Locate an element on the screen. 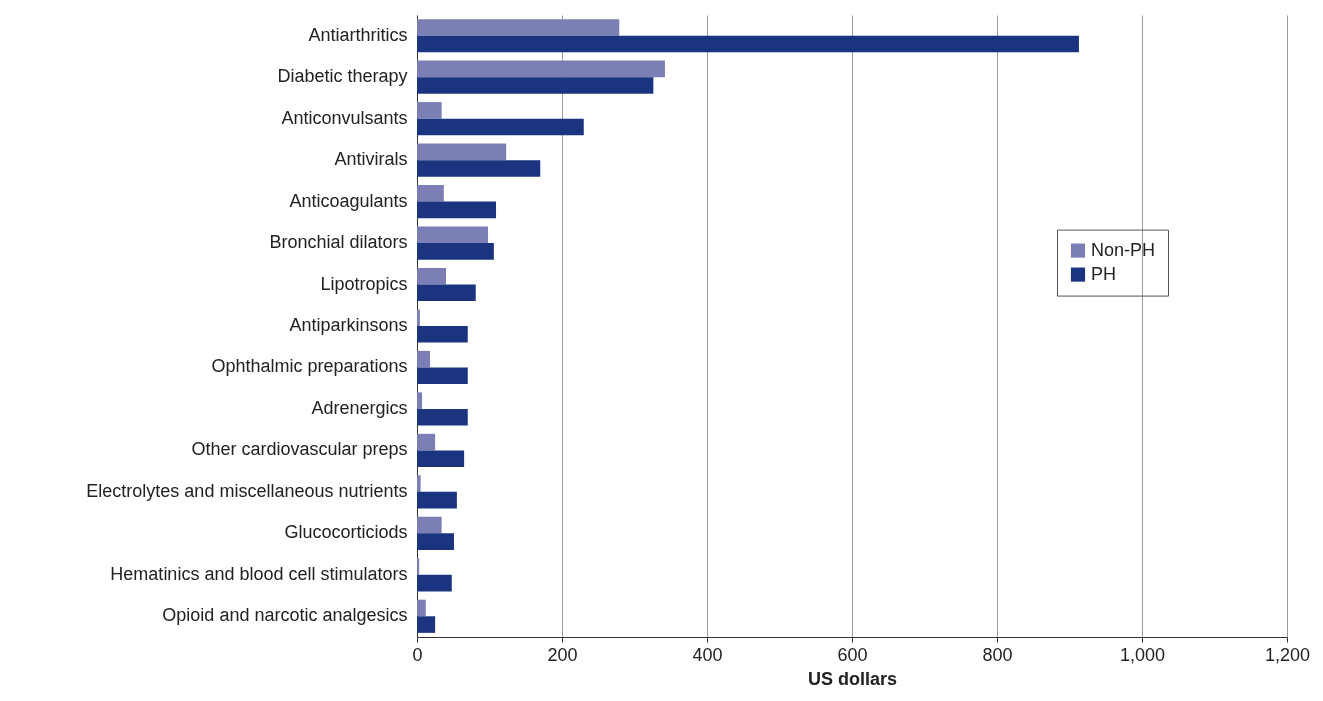  y-tick-label: Other cardiovascular preps is located at coordinates (299, 449).